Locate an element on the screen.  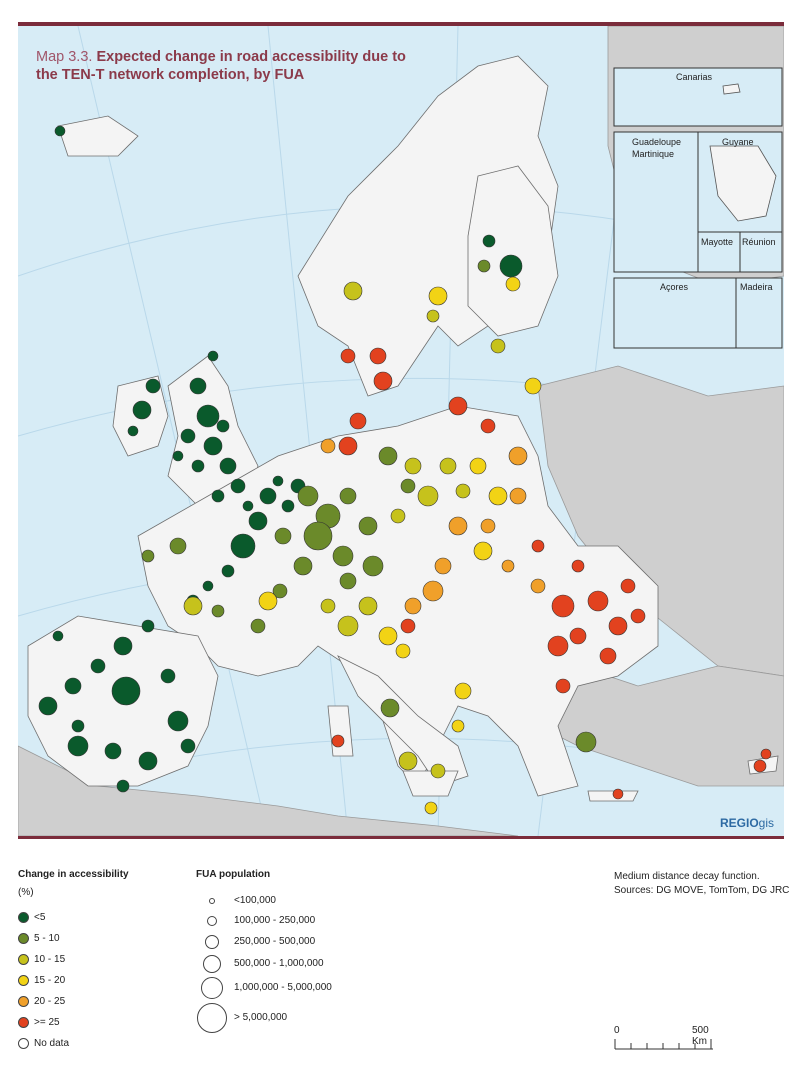
legend-change-label: 15 - 20 is located at coordinates (50, 980).